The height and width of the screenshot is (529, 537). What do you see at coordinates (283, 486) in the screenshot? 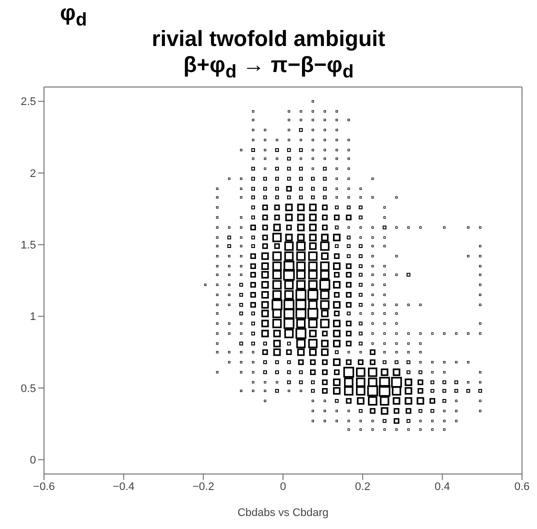
I see `x-tick-label: 0` at bounding box center [283, 486].